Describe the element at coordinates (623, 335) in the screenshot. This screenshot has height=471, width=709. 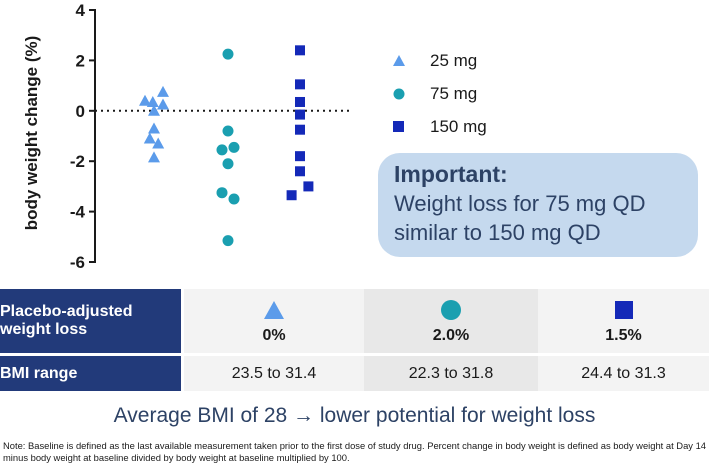
I see `weight-loss-value-150mg: 1.5%` at that location.